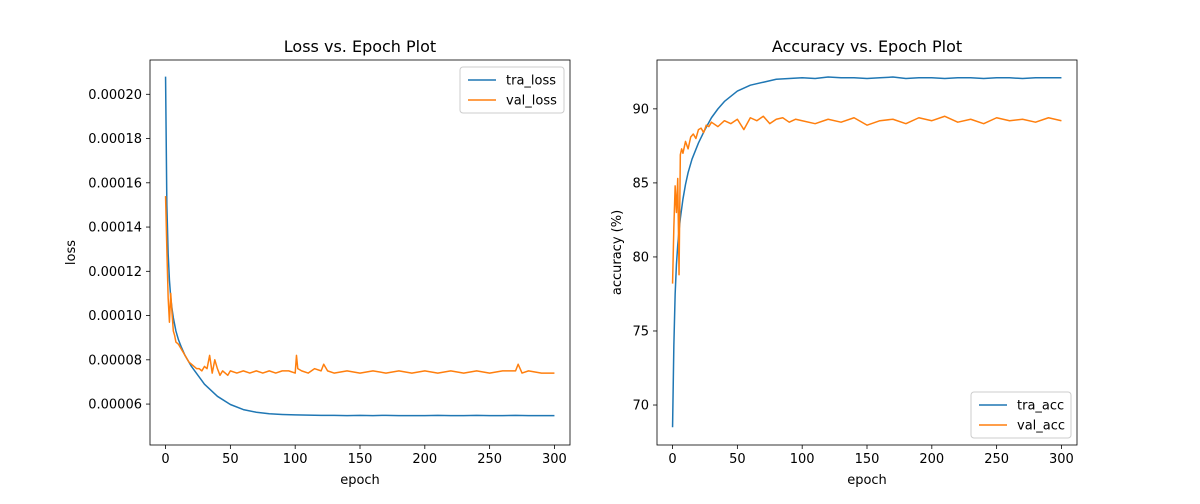 The image size is (1200, 504). What do you see at coordinates (115, 183) in the screenshot?
I see `y-tick-label: 0.00016` at bounding box center [115, 183].